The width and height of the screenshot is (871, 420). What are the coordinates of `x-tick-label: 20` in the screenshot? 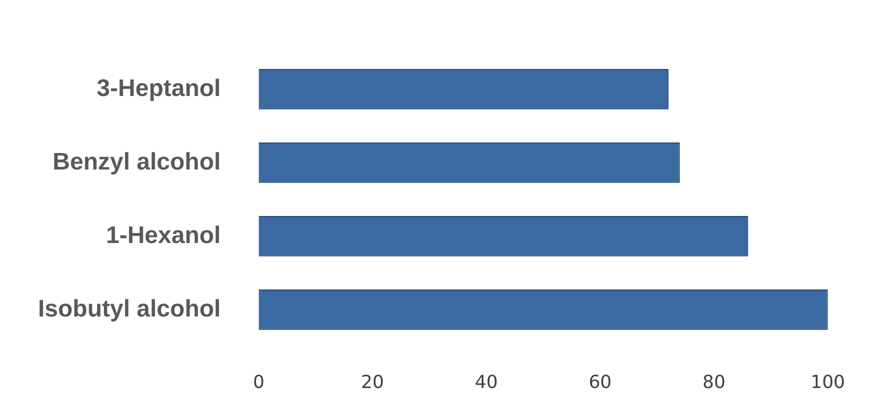 It's located at (372, 382).